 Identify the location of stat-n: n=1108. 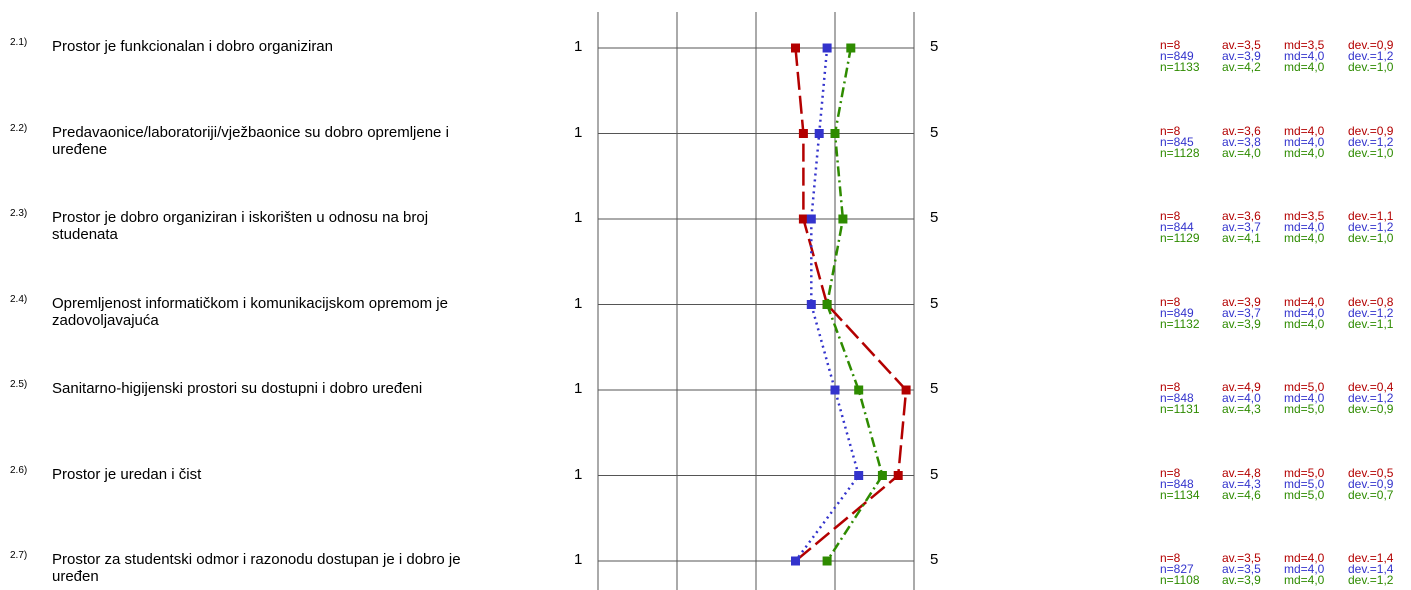
(1180, 580).